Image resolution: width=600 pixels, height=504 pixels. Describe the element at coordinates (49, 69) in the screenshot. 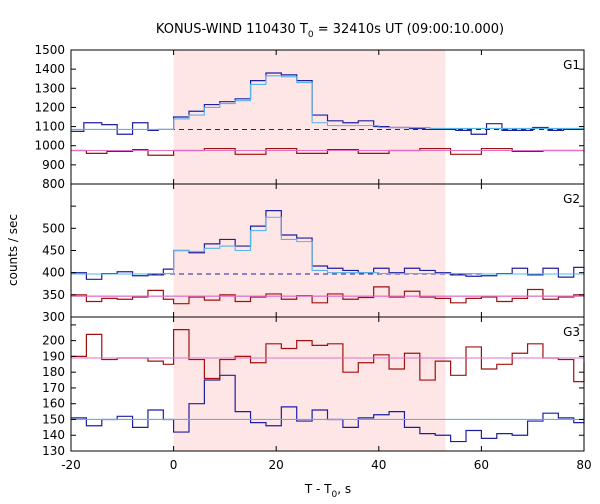

I see `y-tick-label: 1400` at that location.